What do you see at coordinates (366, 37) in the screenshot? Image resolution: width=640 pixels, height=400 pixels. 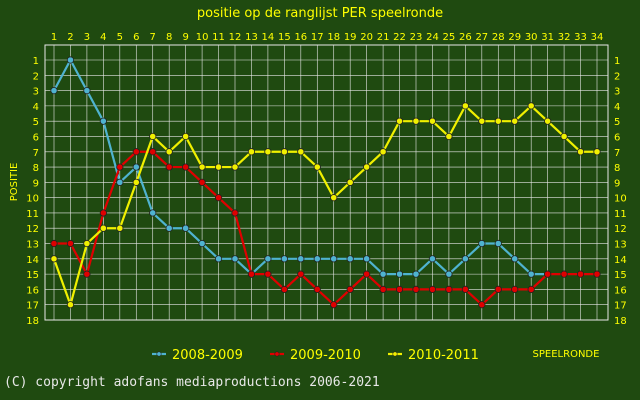 I see `x-tick-label: 20` at bounding box center [366, 37].